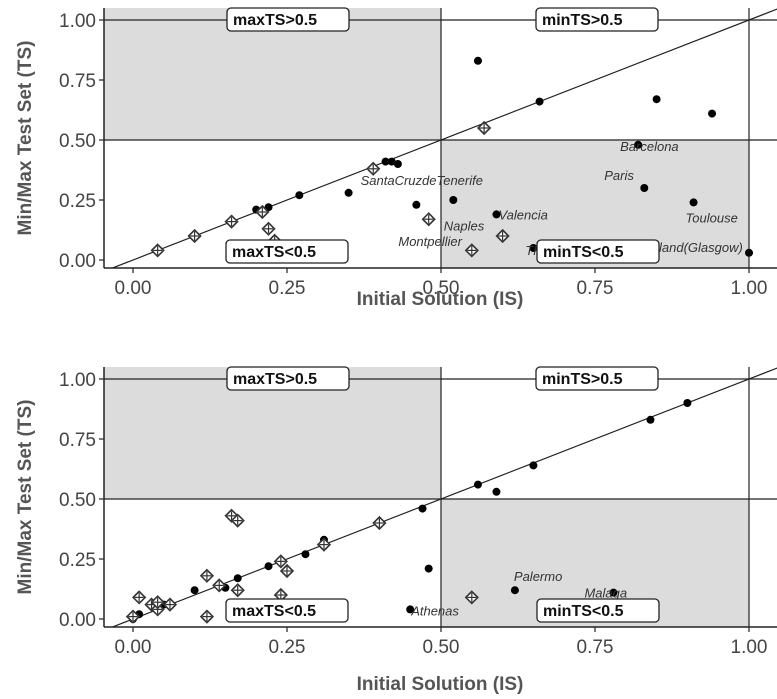  I want to click on panel-2-x-tick-5: 1.00, so click(749, 647).